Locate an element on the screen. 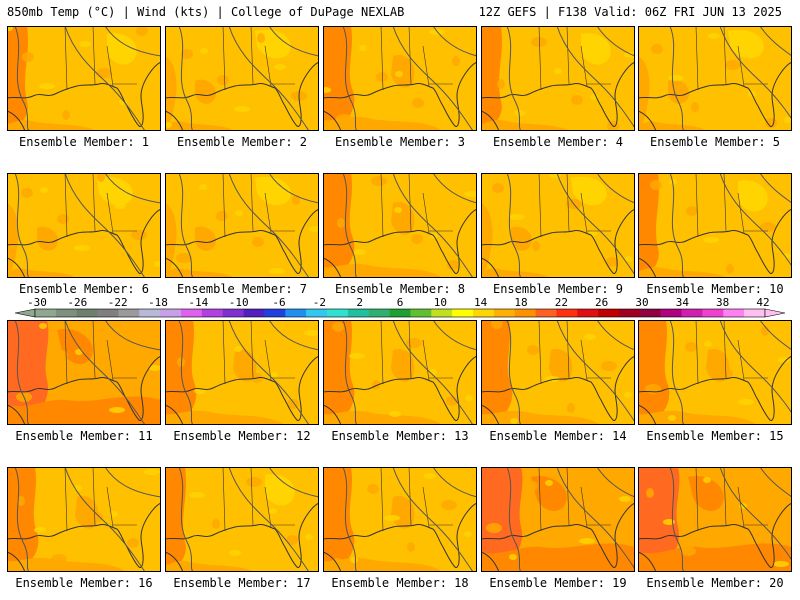 Image resolution: width=800 pixels, height=600 pixels. colorbar-tick-label: 6 is located at coordinates (400, 302).